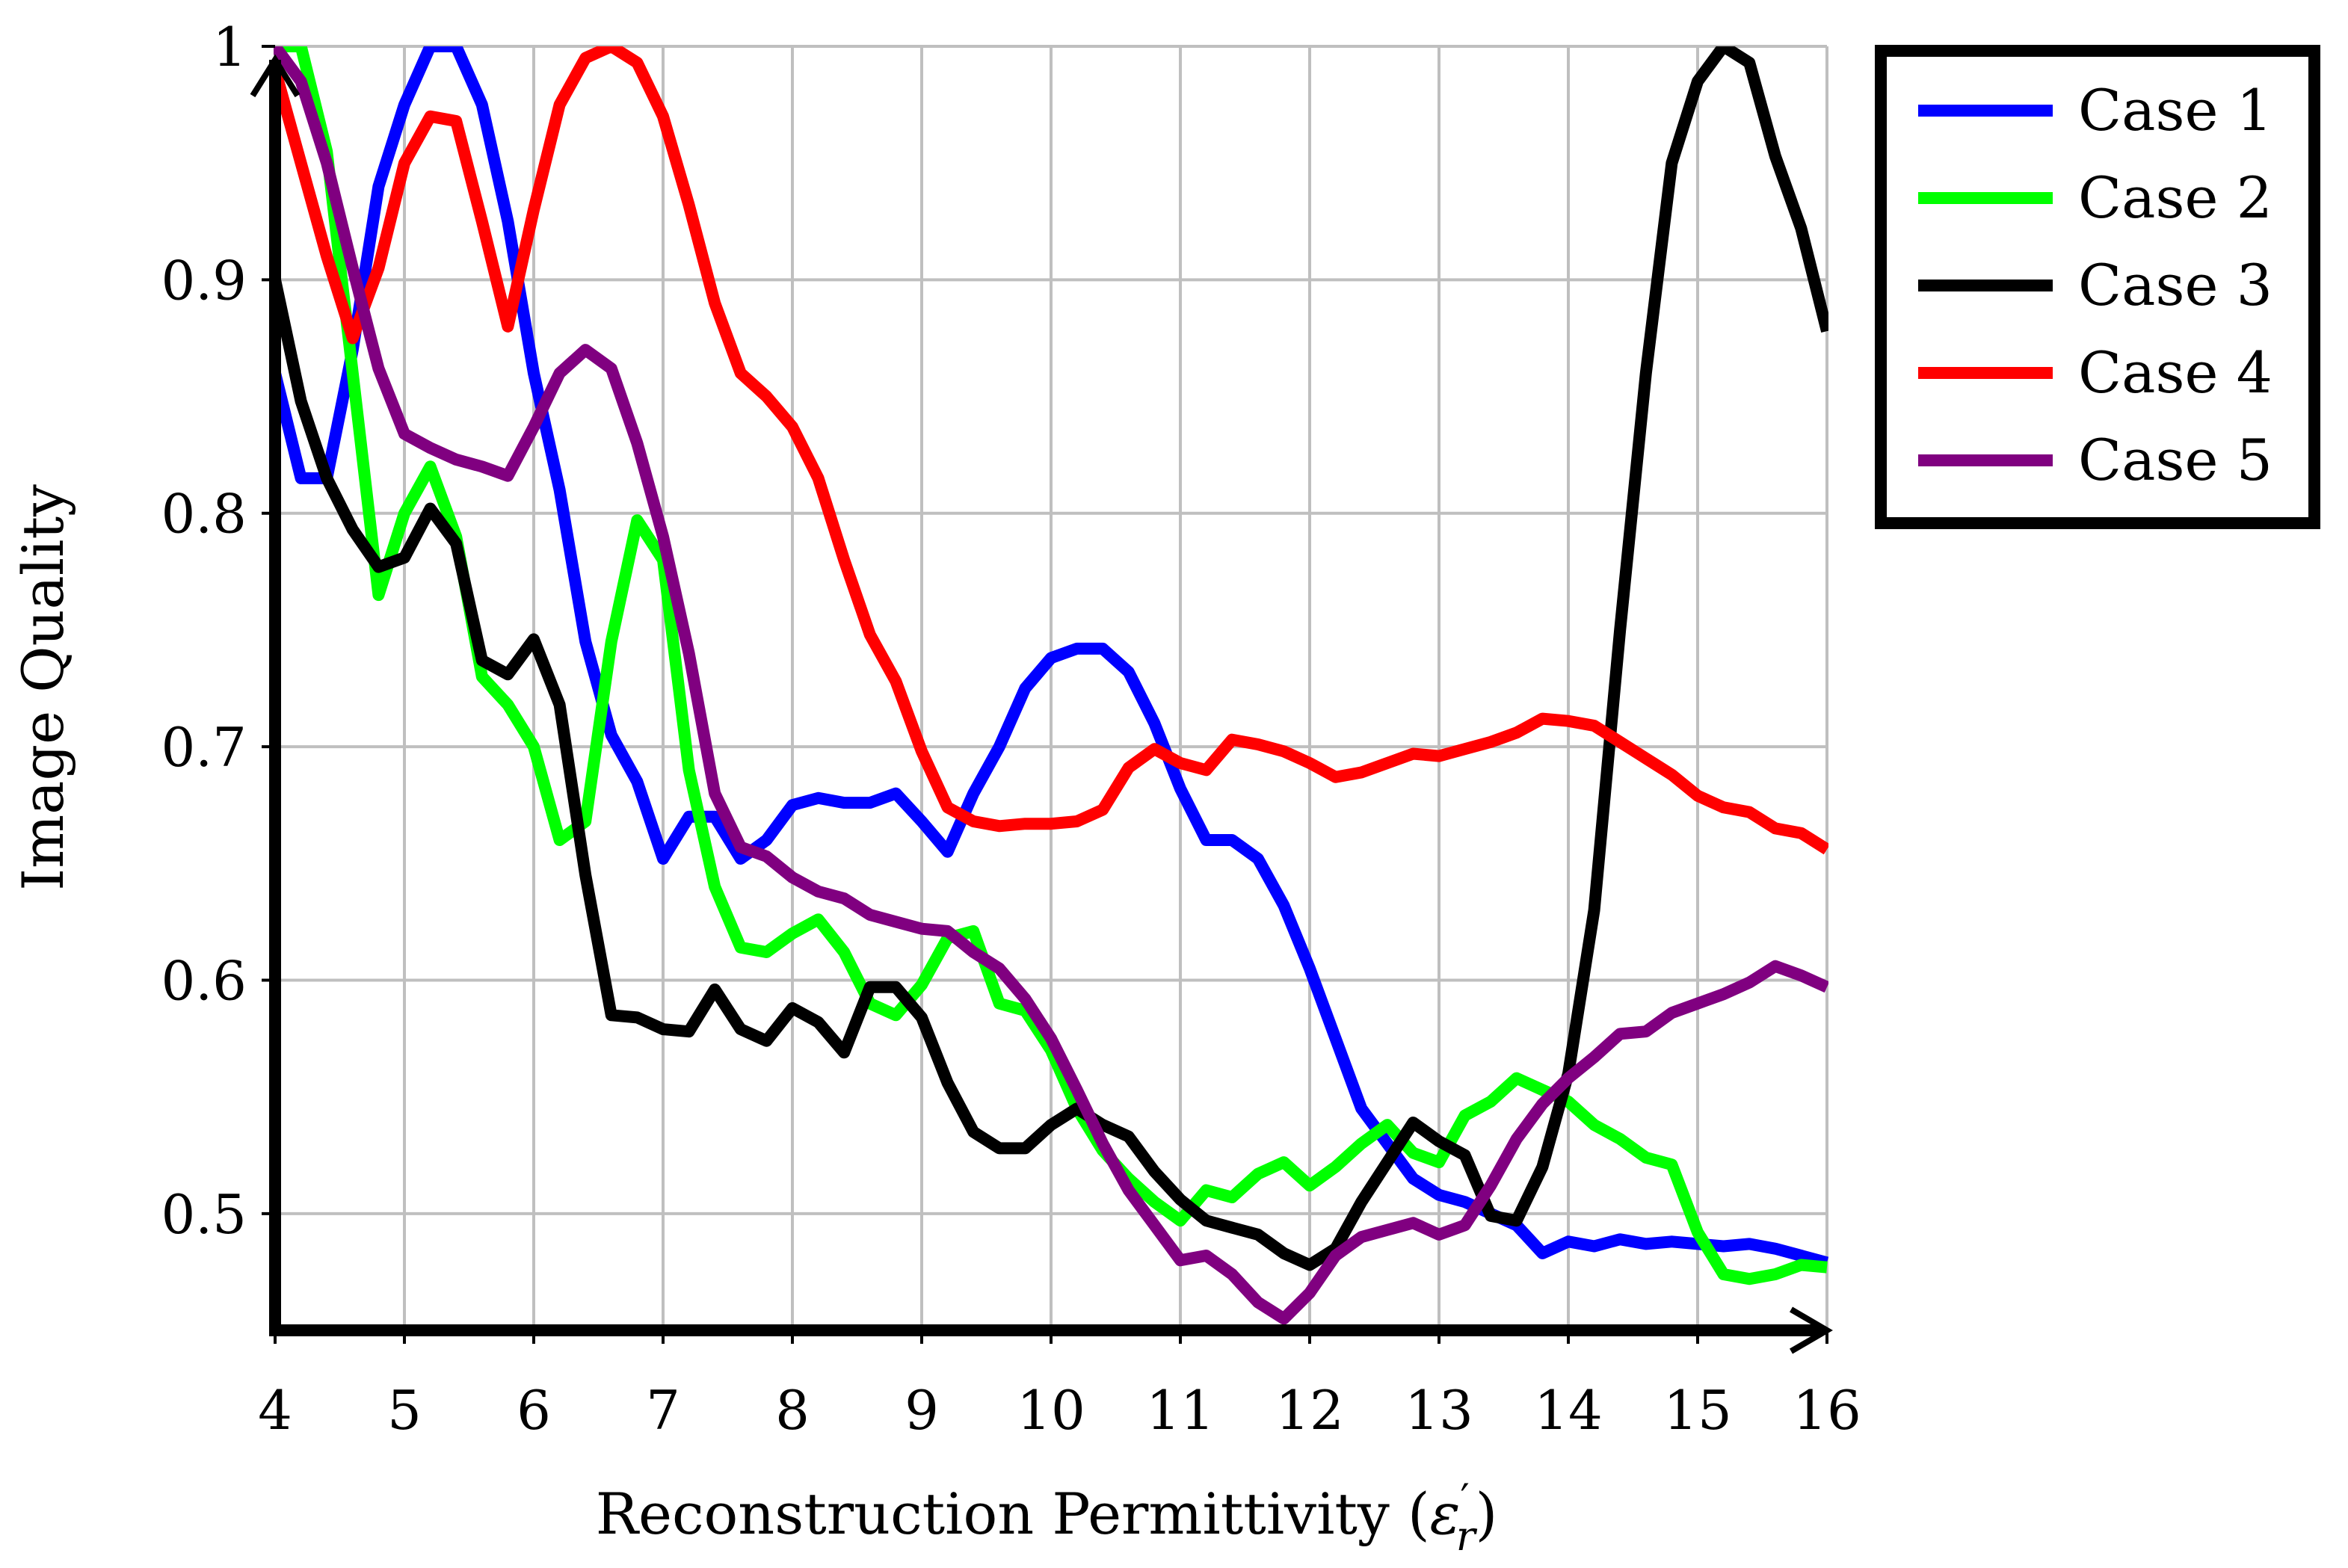  Describe the element at coordinates (204, 514) in the screenshot. I see `y-tick-label: 0.8` at that location.